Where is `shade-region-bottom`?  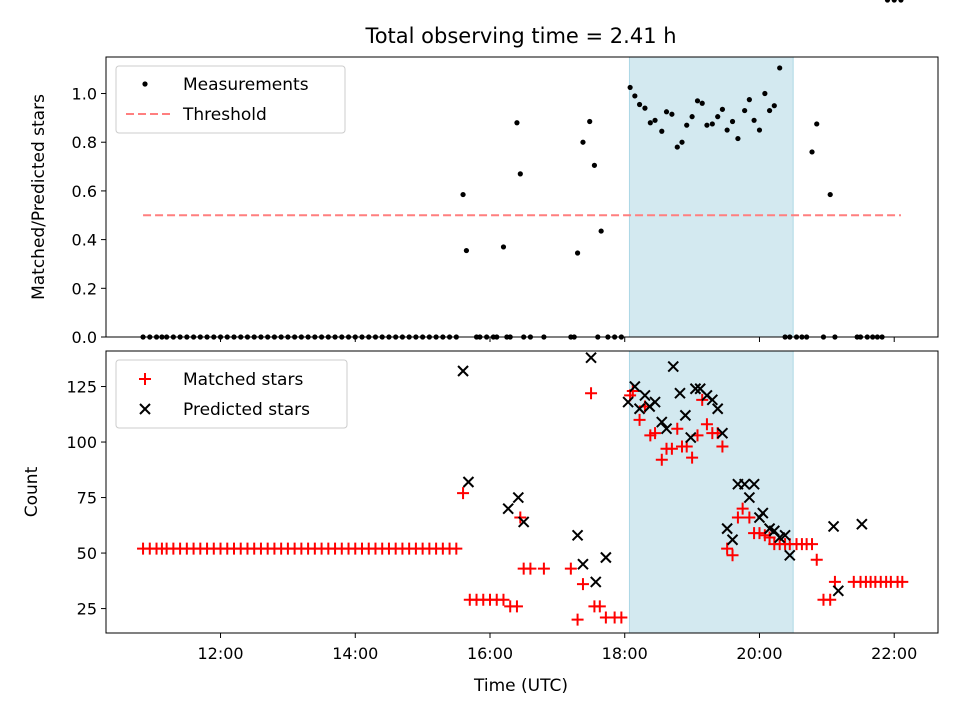
shade-region-bottom is located at coordinates (711, 492).